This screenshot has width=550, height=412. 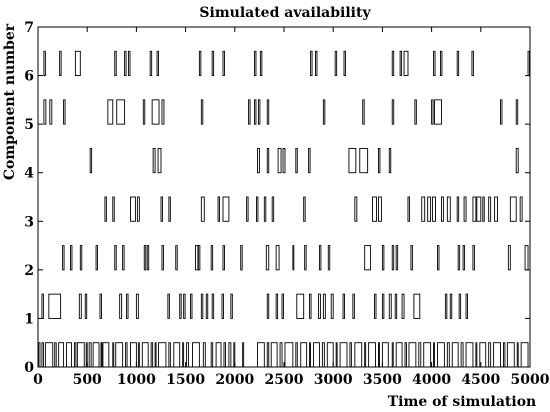 What do you see at coordinates (431, 380) in the screenshot?
I see `x-tick-label: 4000` at bounding box center [431, 380].